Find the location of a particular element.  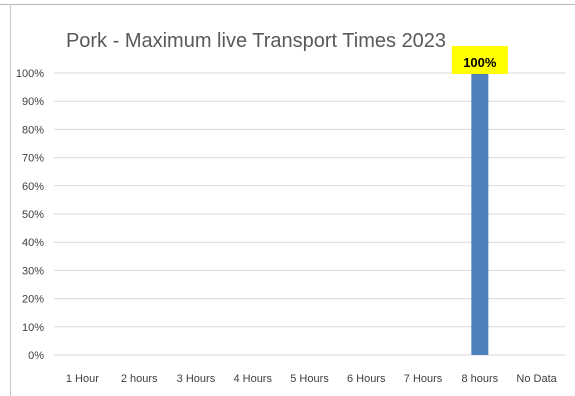

sheet-left-border is located at coordinates (10, 200).